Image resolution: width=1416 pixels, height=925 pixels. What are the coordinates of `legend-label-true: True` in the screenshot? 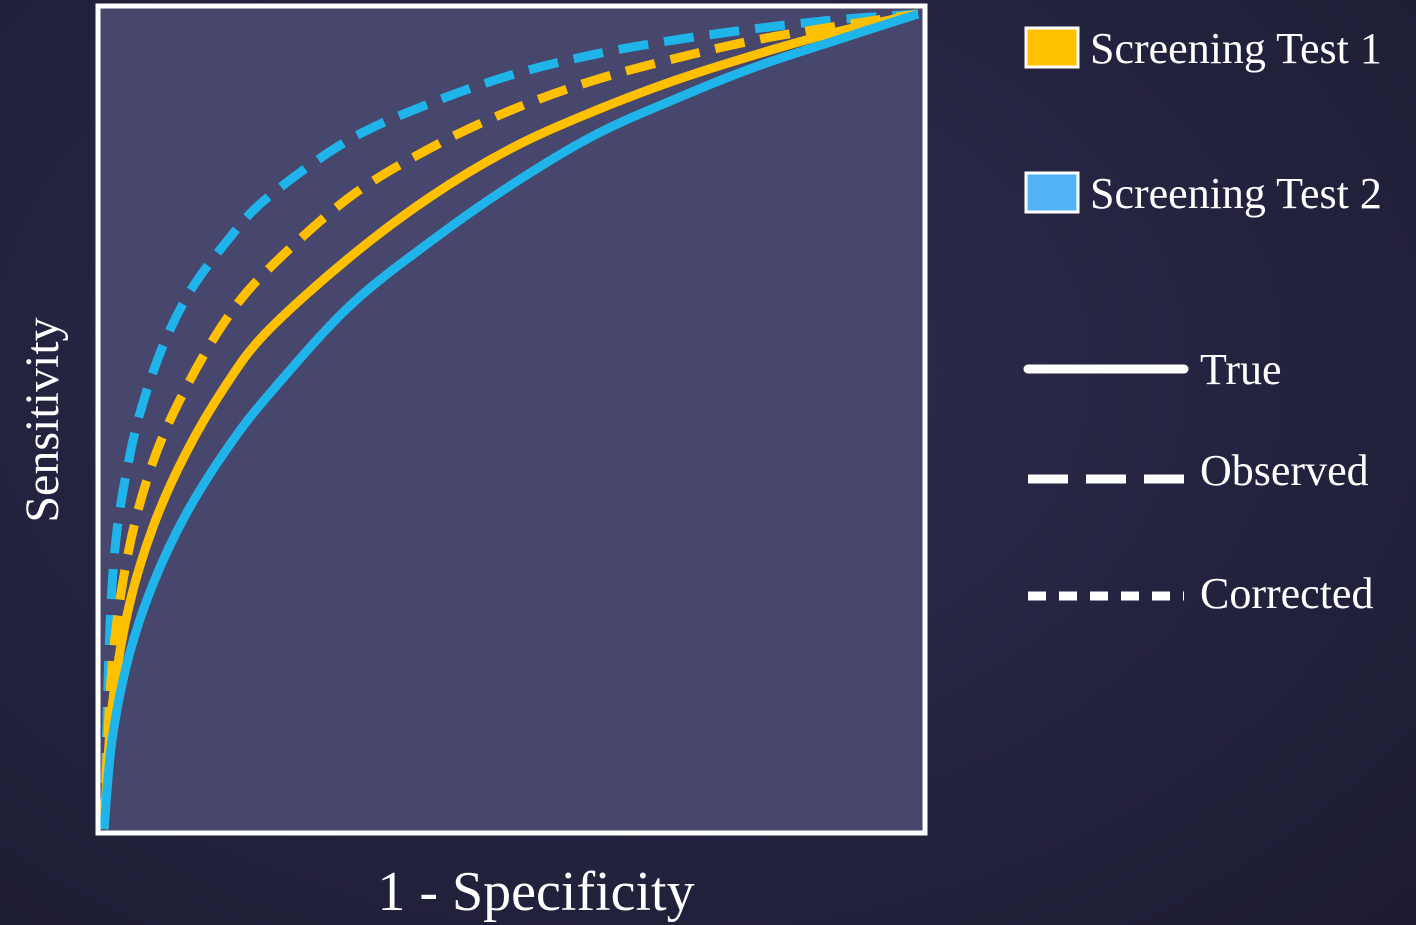 It's located at (1241, 369).